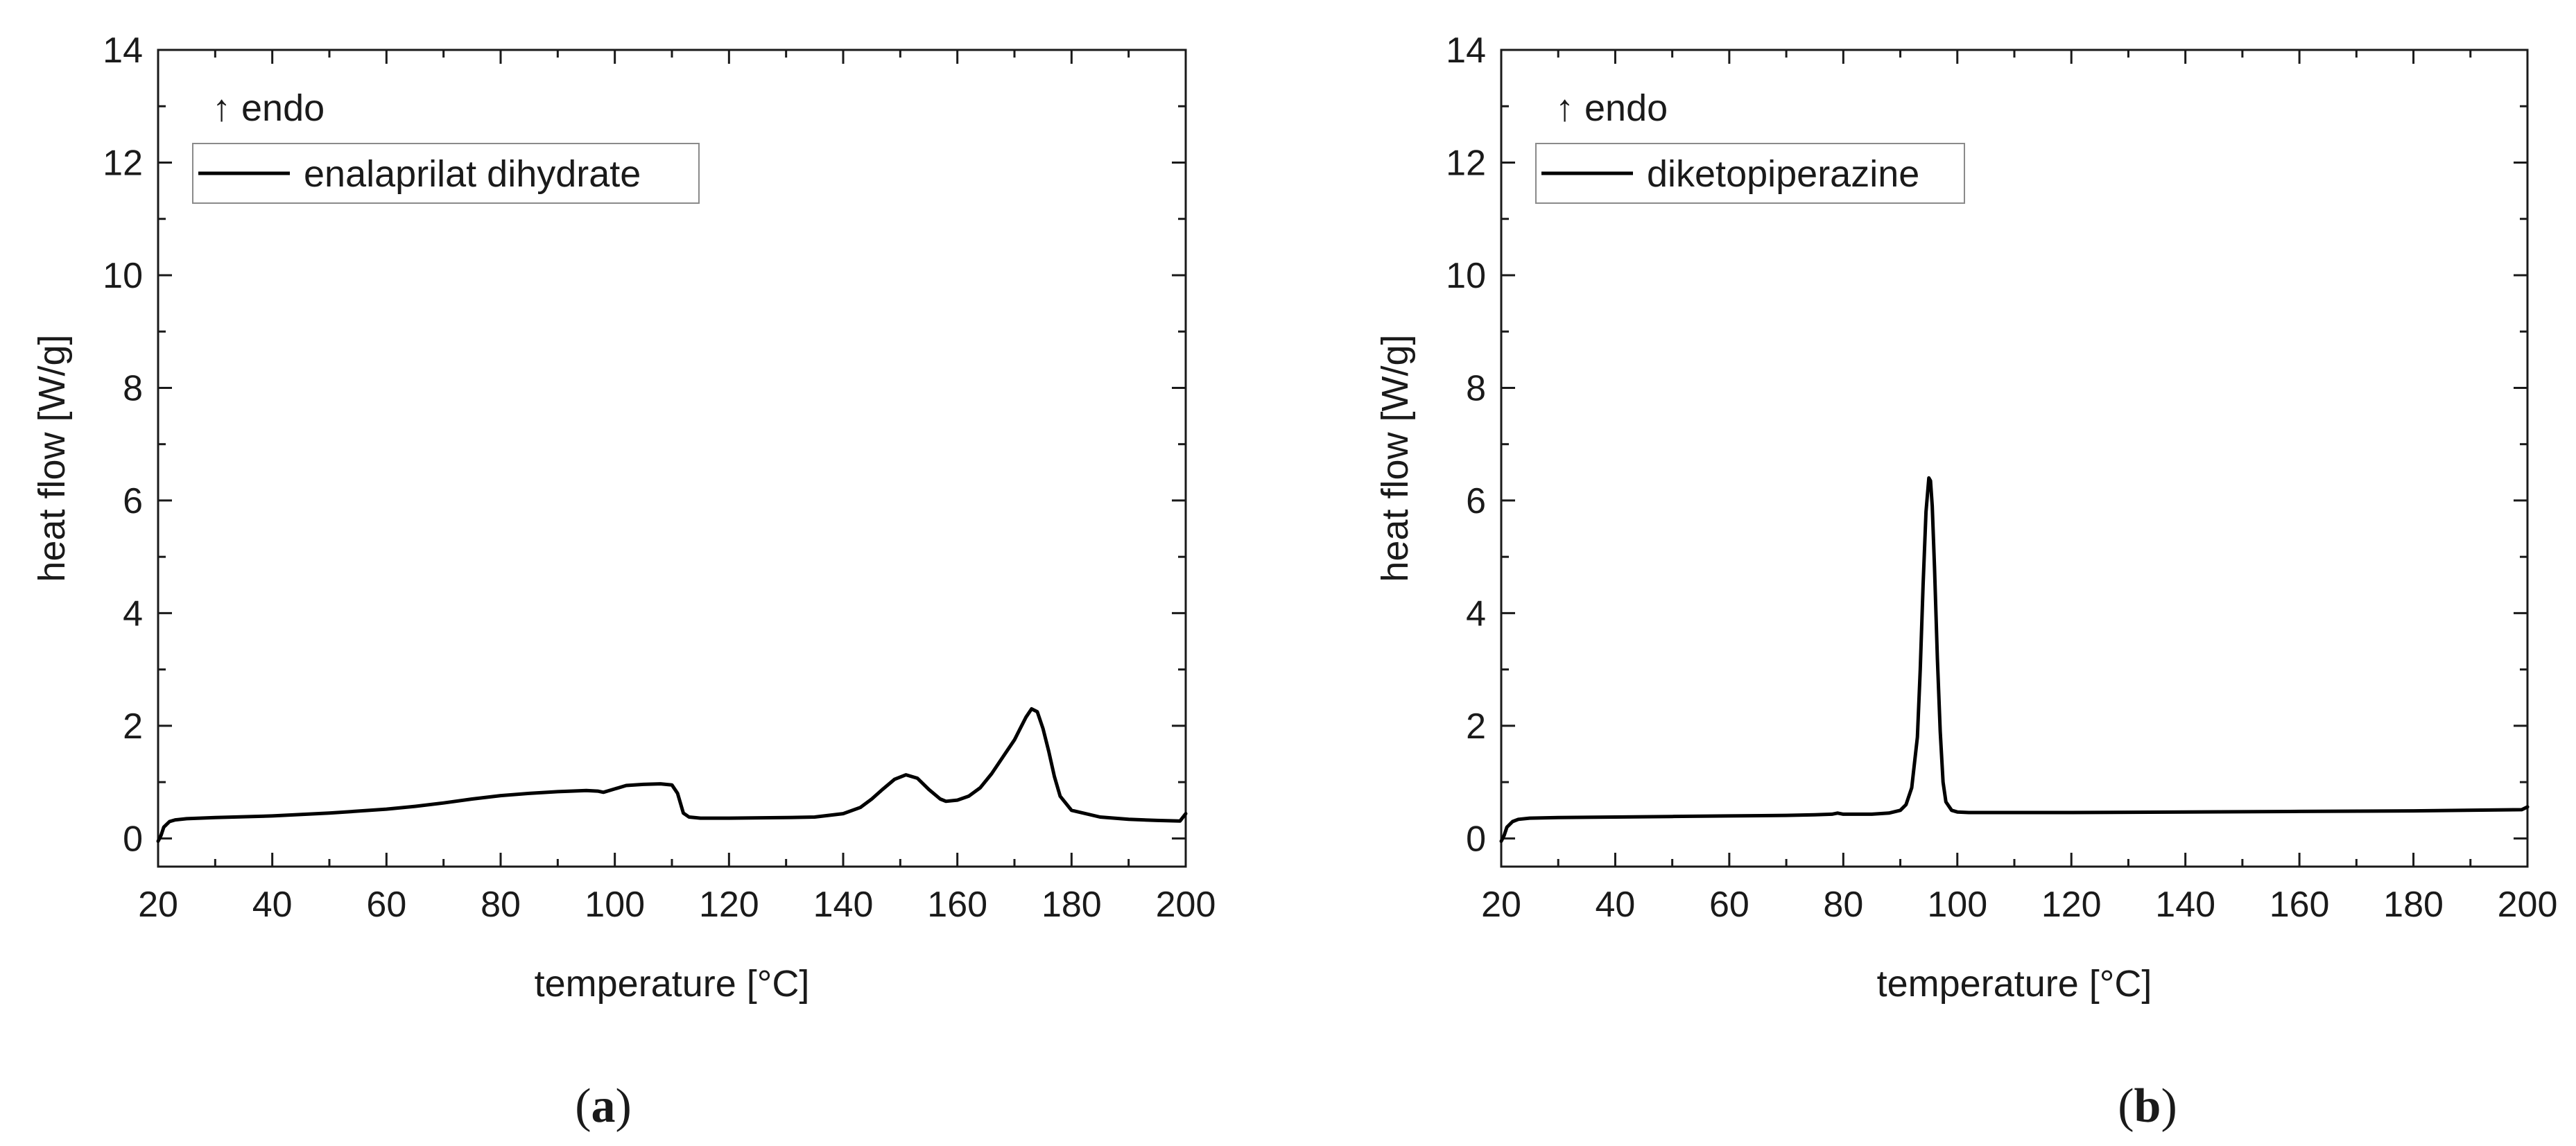  I want to click on legend-label-a: enalaprilat dihydrate, so click(472, 174).